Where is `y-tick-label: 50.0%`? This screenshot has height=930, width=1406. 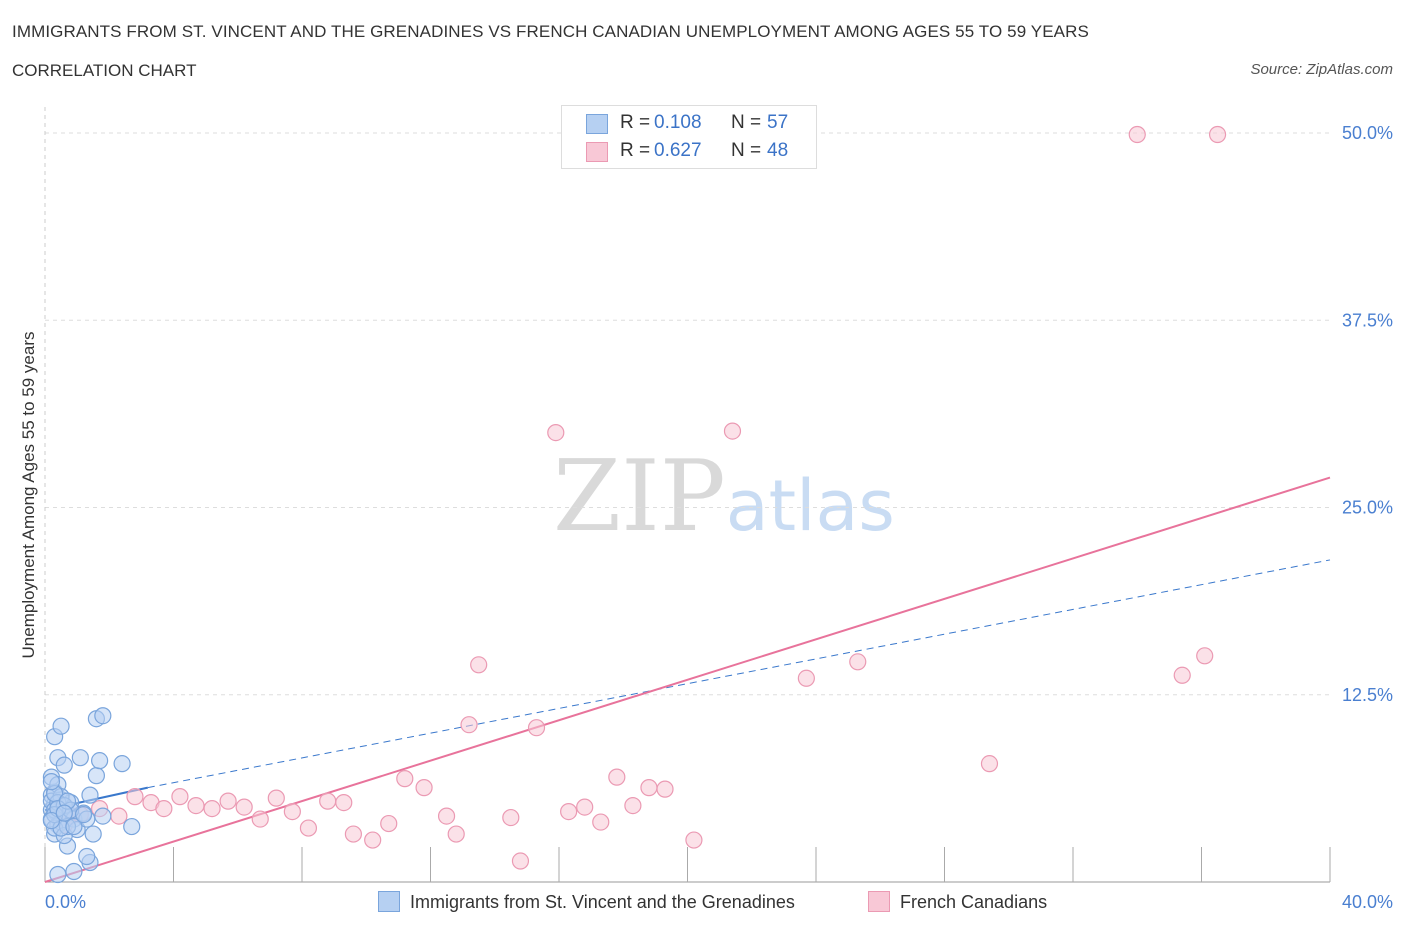 y-tick-label: 50.0% is located at coordinates (1367, 133).